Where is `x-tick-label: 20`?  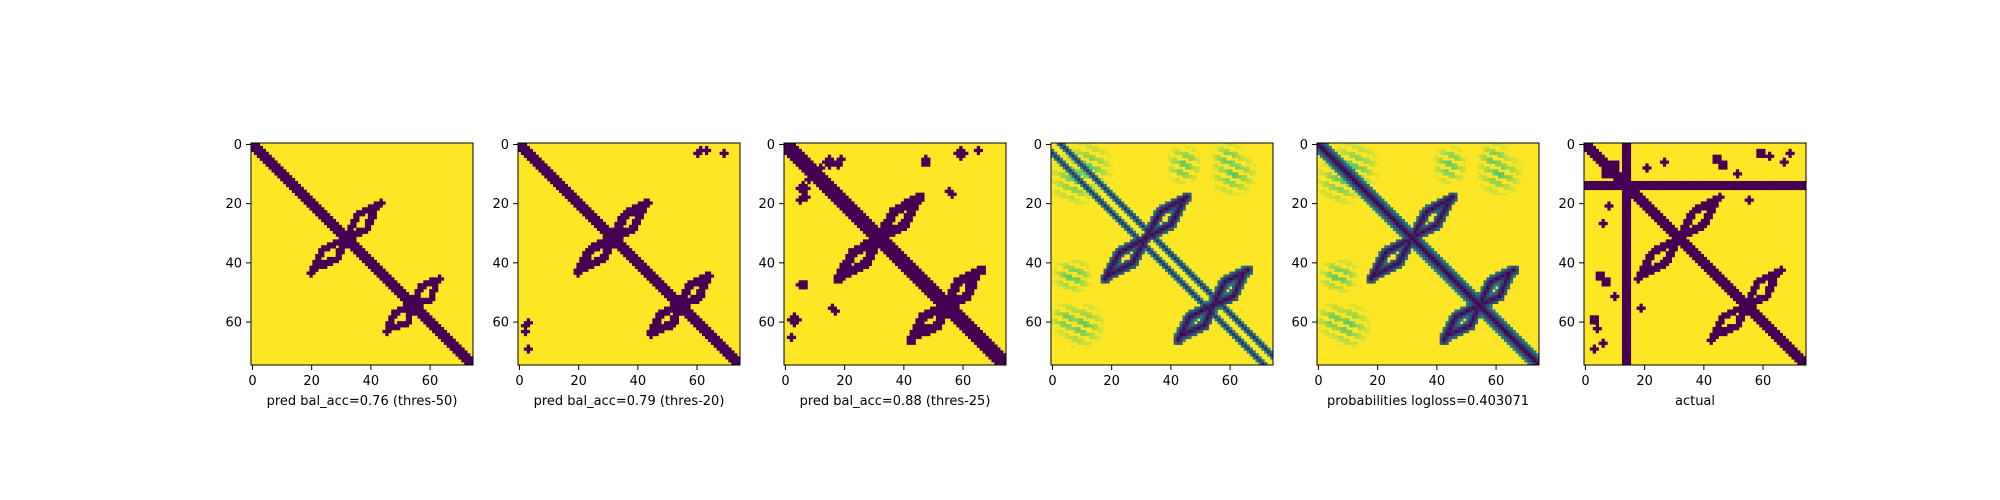 x-tick-label: 20 is located at coordinates (311, 381).